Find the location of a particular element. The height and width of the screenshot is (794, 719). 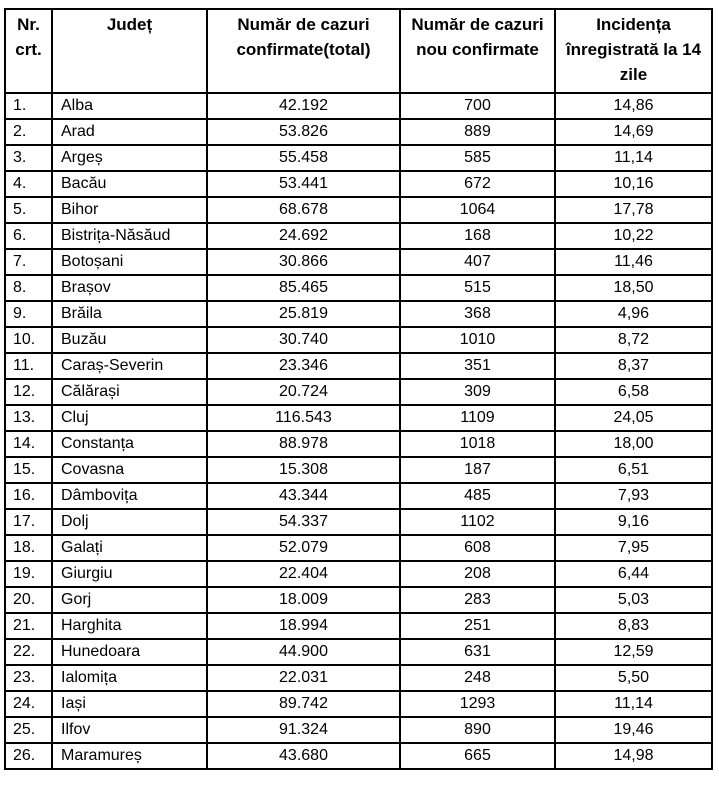

cell-judet: Hunedoara is located at coordinates (129, 652).